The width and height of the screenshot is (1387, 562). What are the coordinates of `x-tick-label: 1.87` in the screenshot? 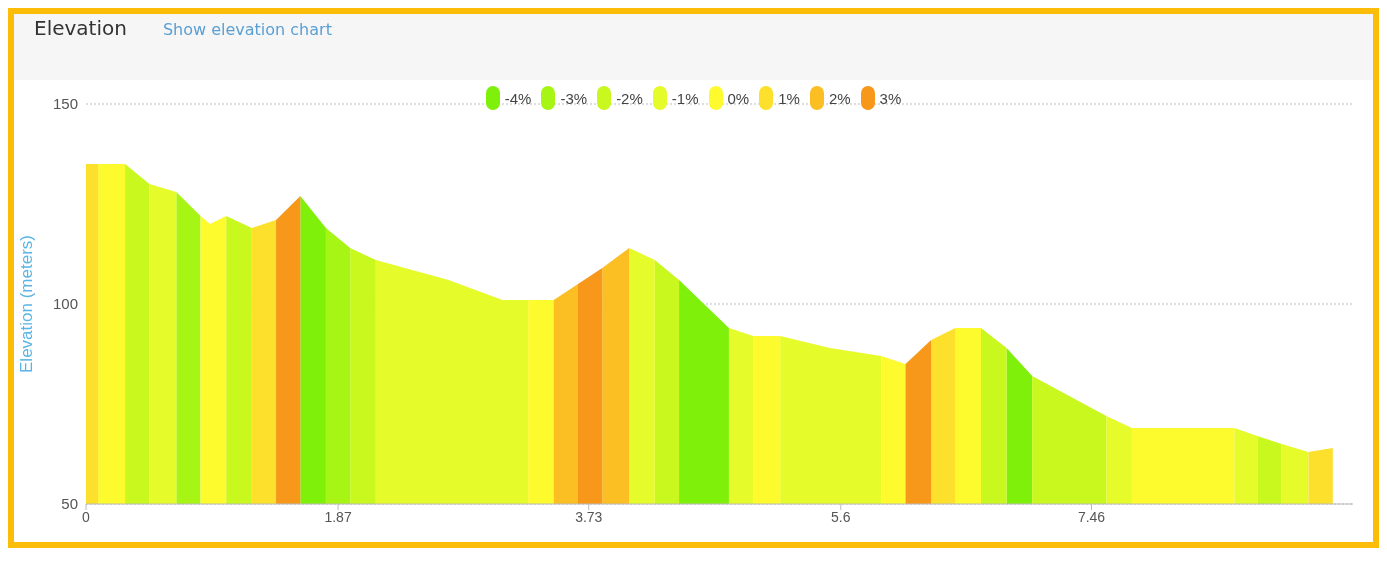 It's located at (338, 516).